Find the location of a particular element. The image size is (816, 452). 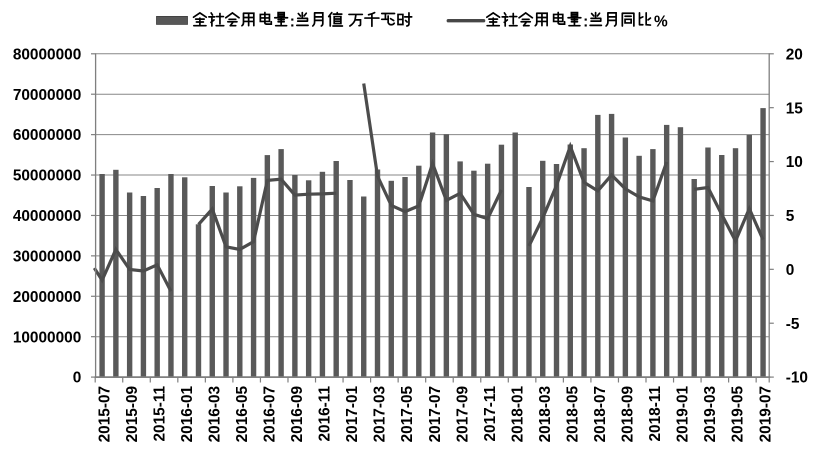

svg-text: 2016-07 is located at coordinates (270, 414).